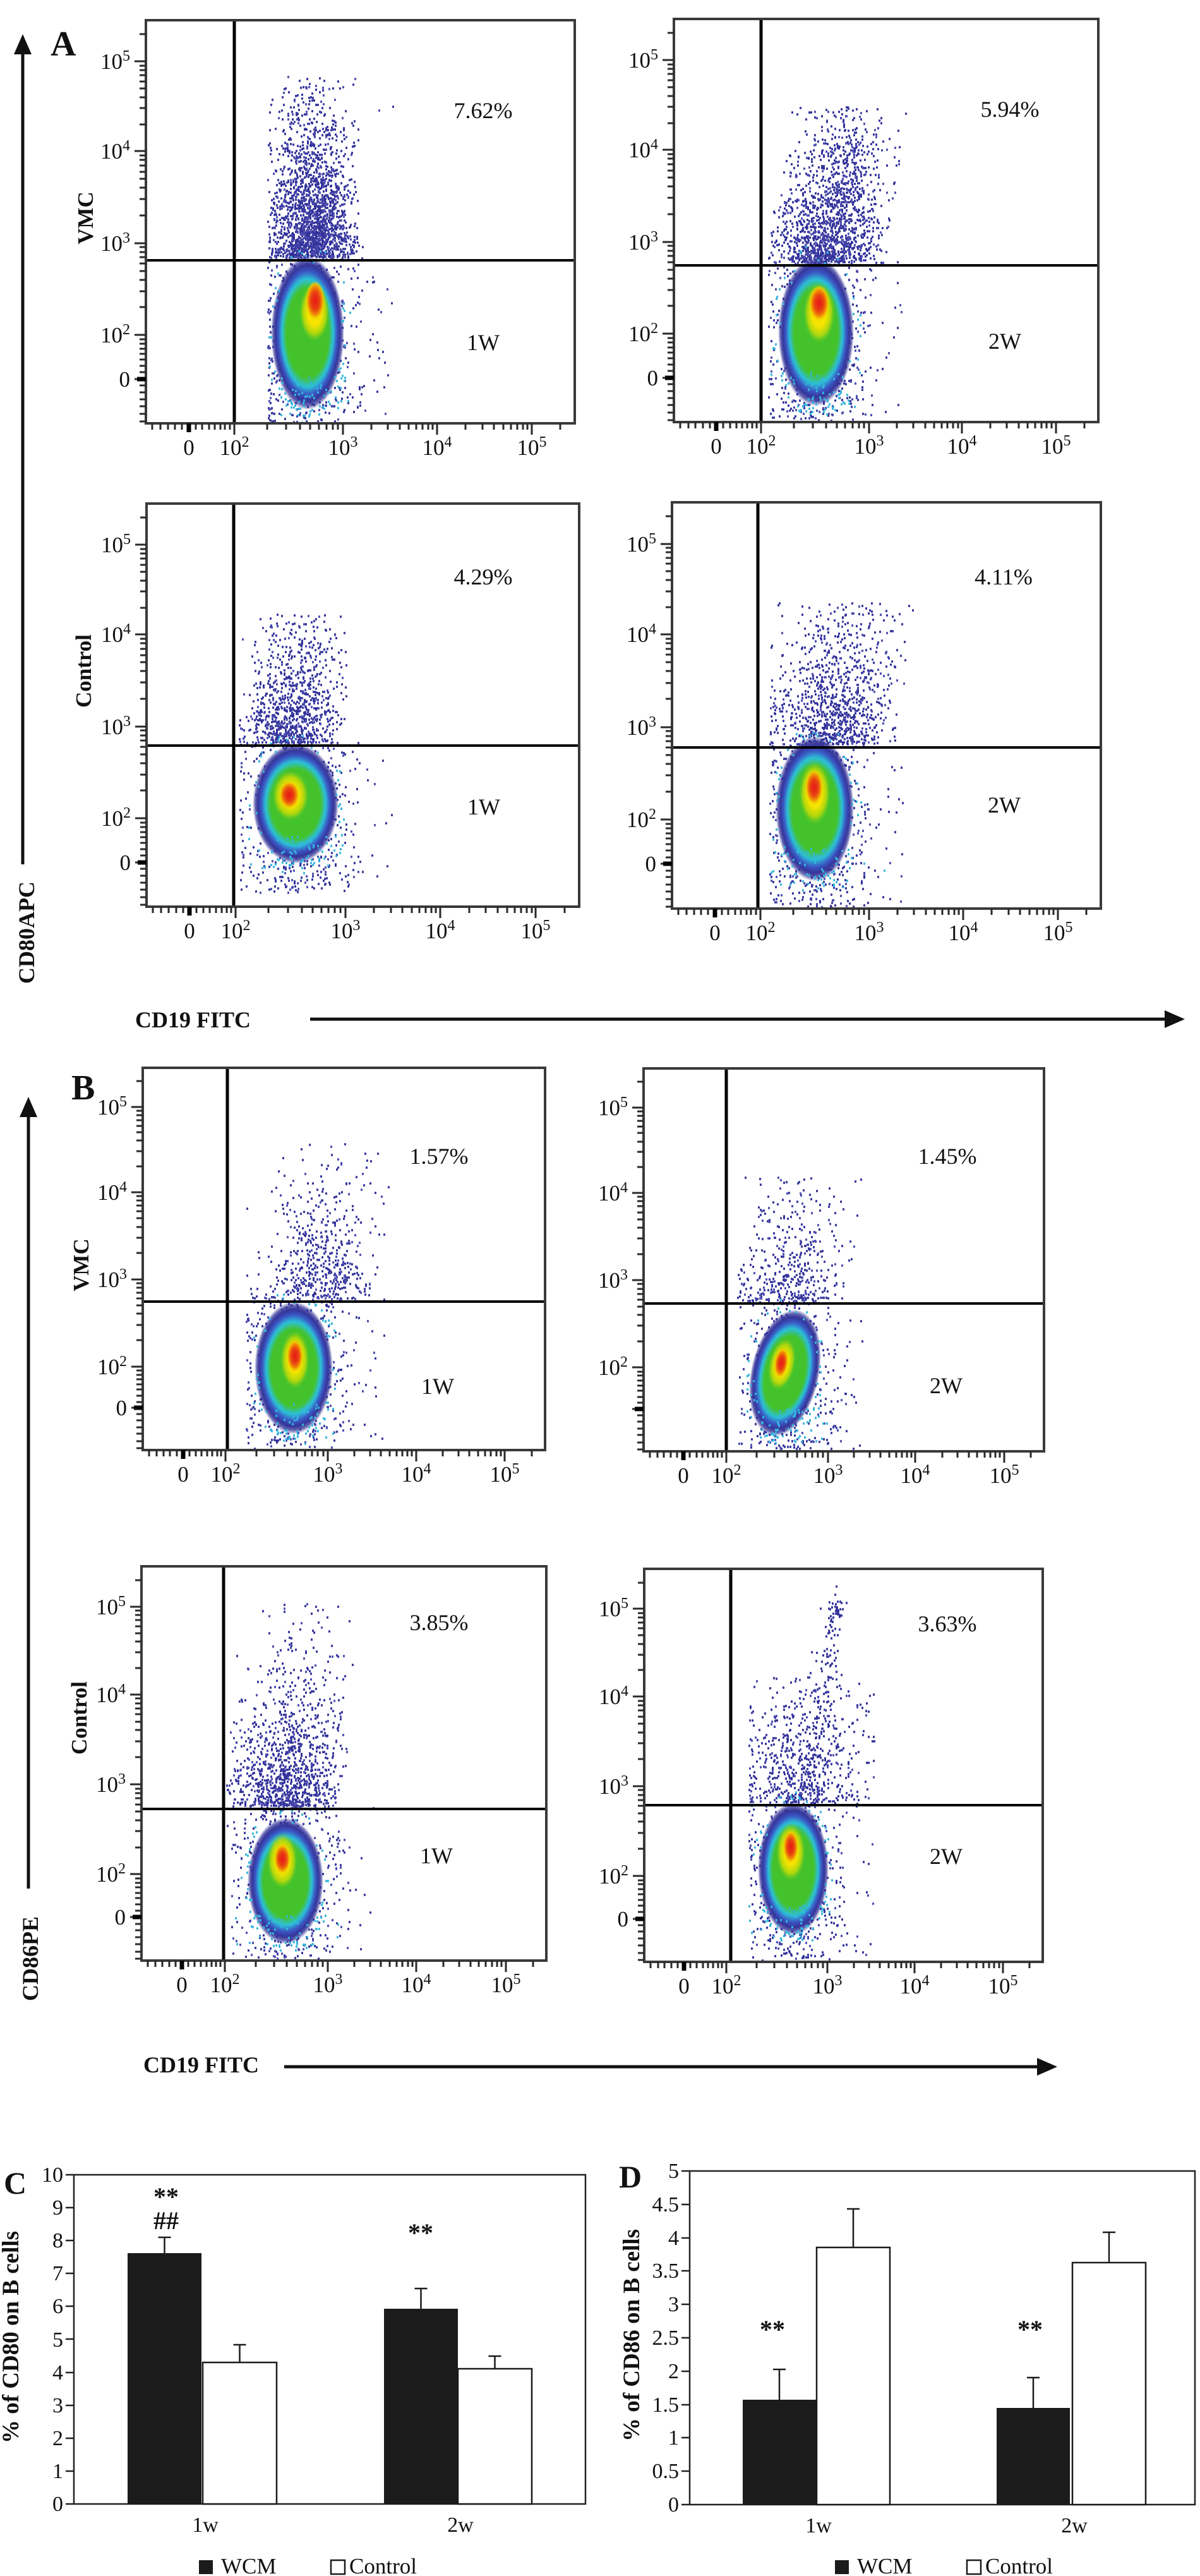  I want to click on svg-text: 2.5, so click(666, 2338).